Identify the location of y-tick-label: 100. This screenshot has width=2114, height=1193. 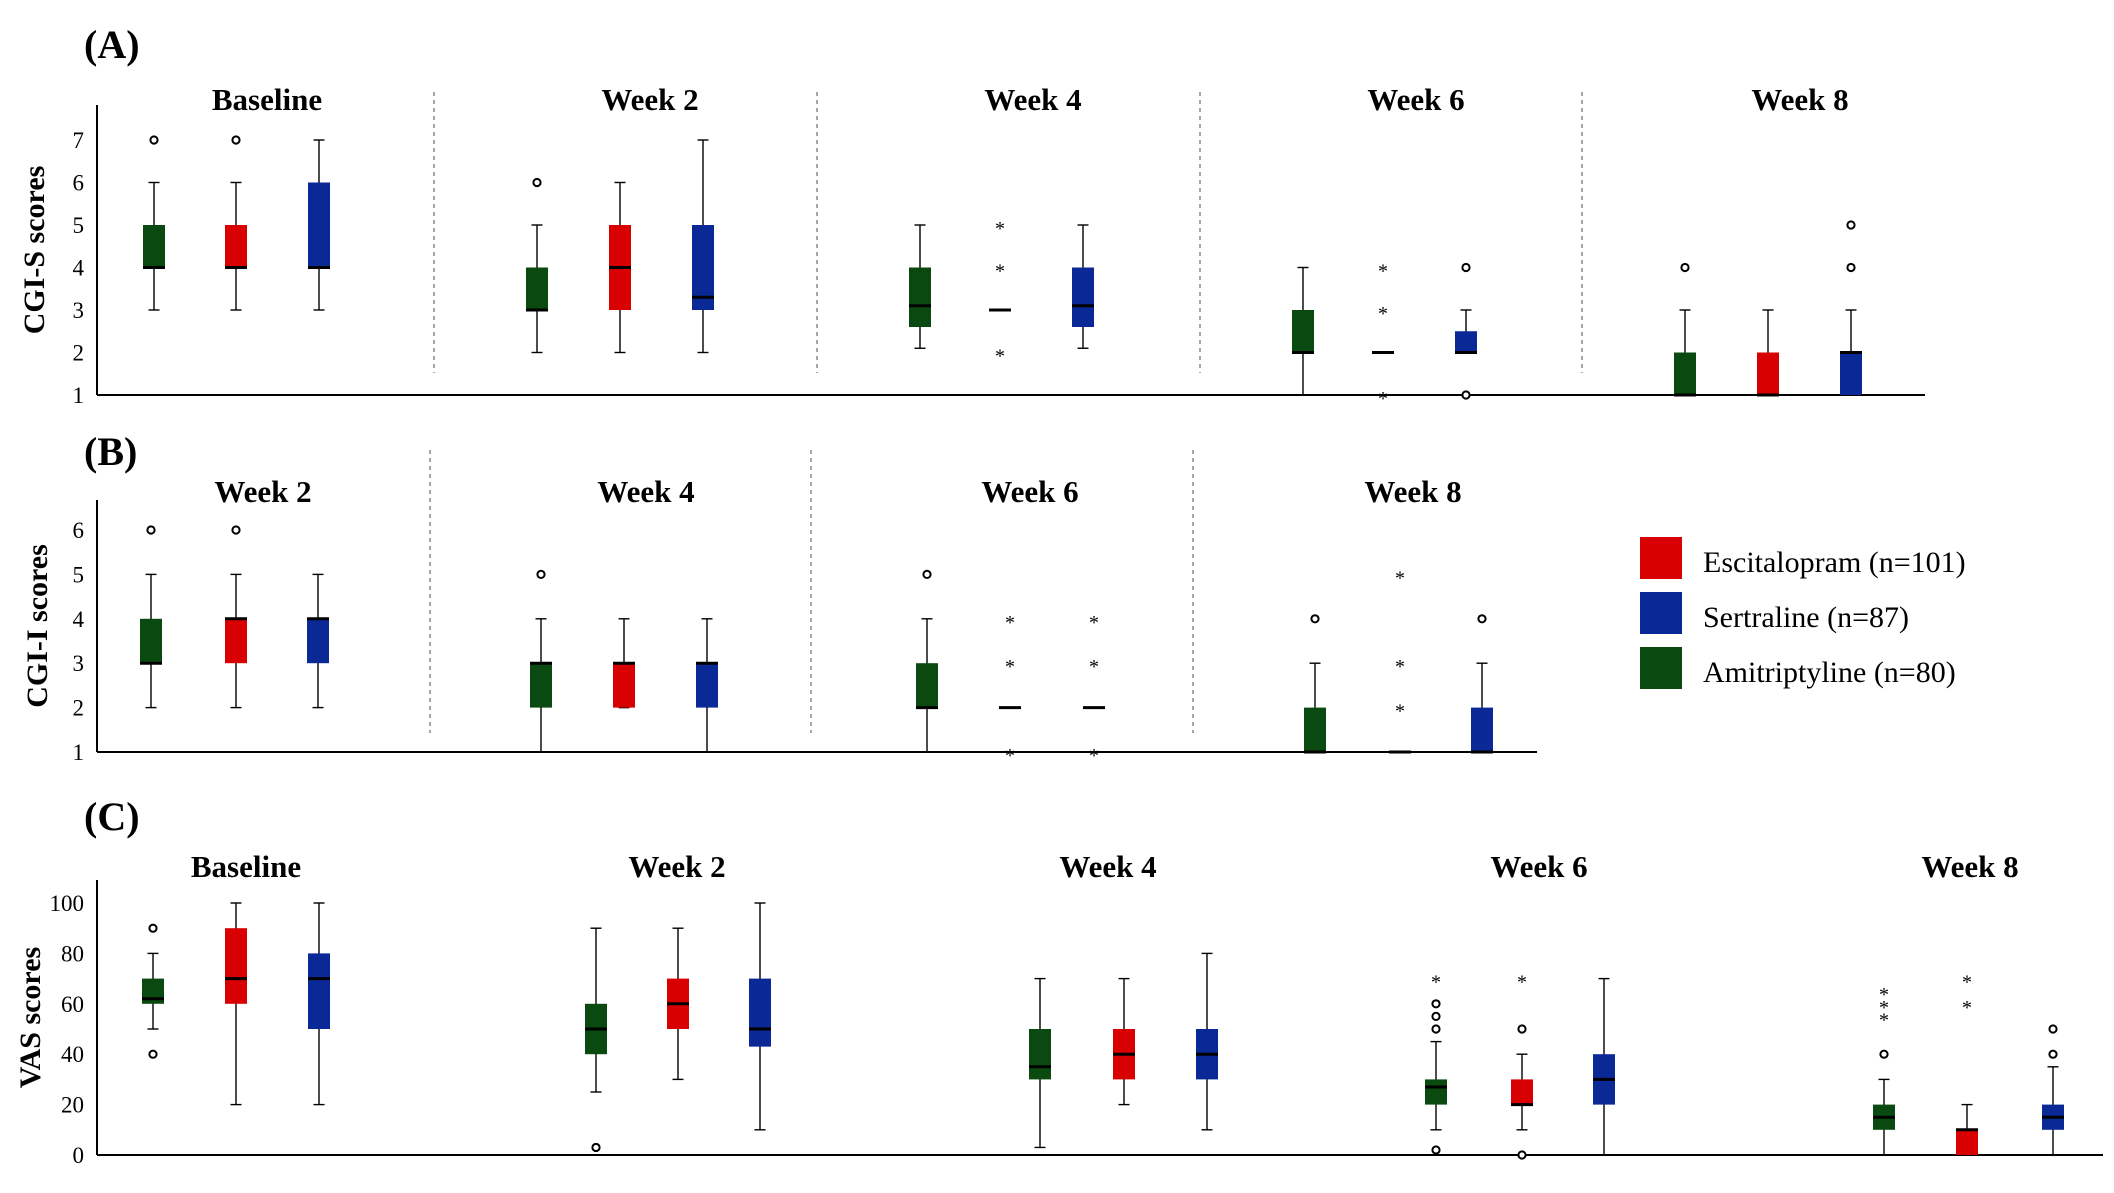
(67, 903).